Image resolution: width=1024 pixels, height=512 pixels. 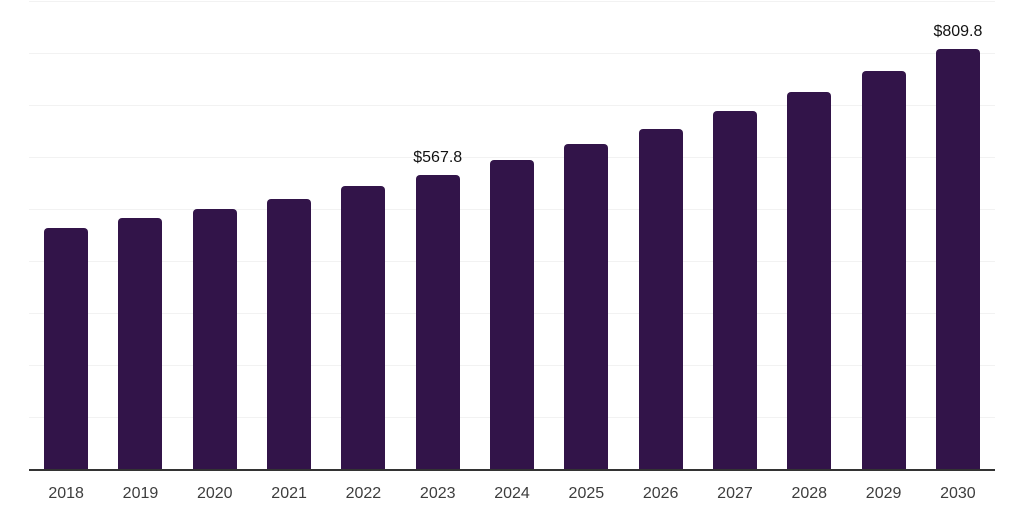 I want to click on x-tick-label-2019: 2019, so click(x=140, y=493).